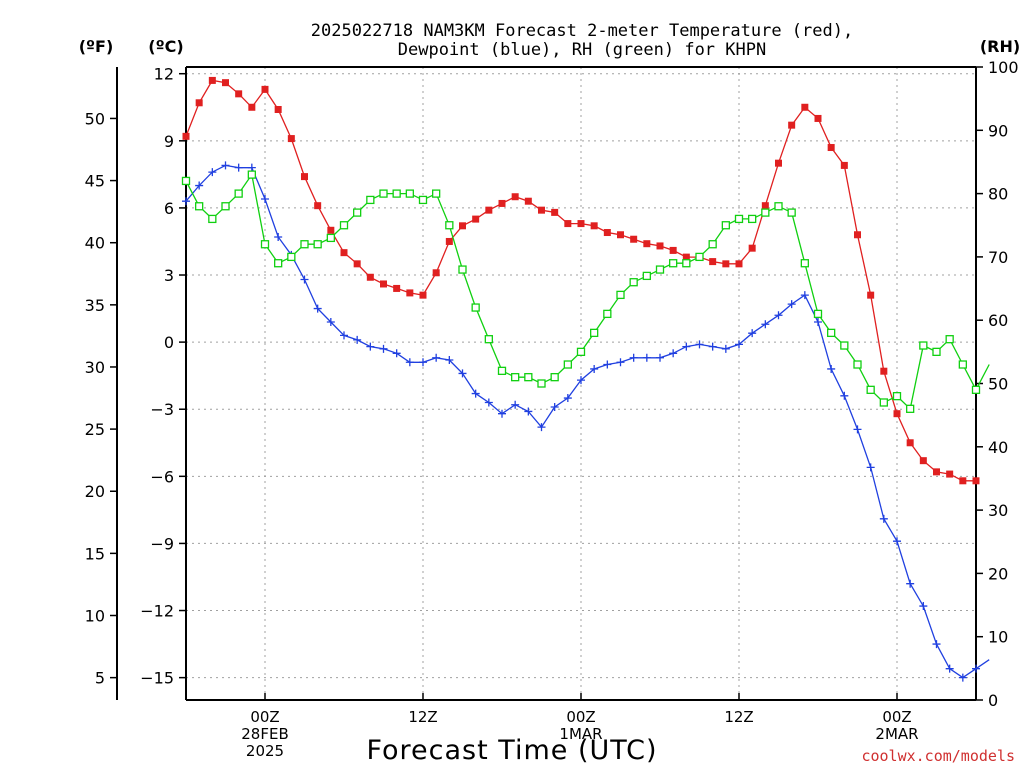  I want to click on x-tick-label: 00Z, so click(580, 717).